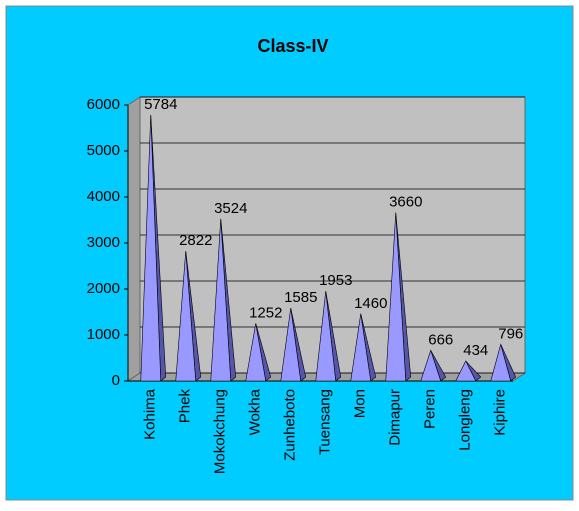 The image size is (579, 511). I want to click on y-tick-label: 3000, so click(103, 242).